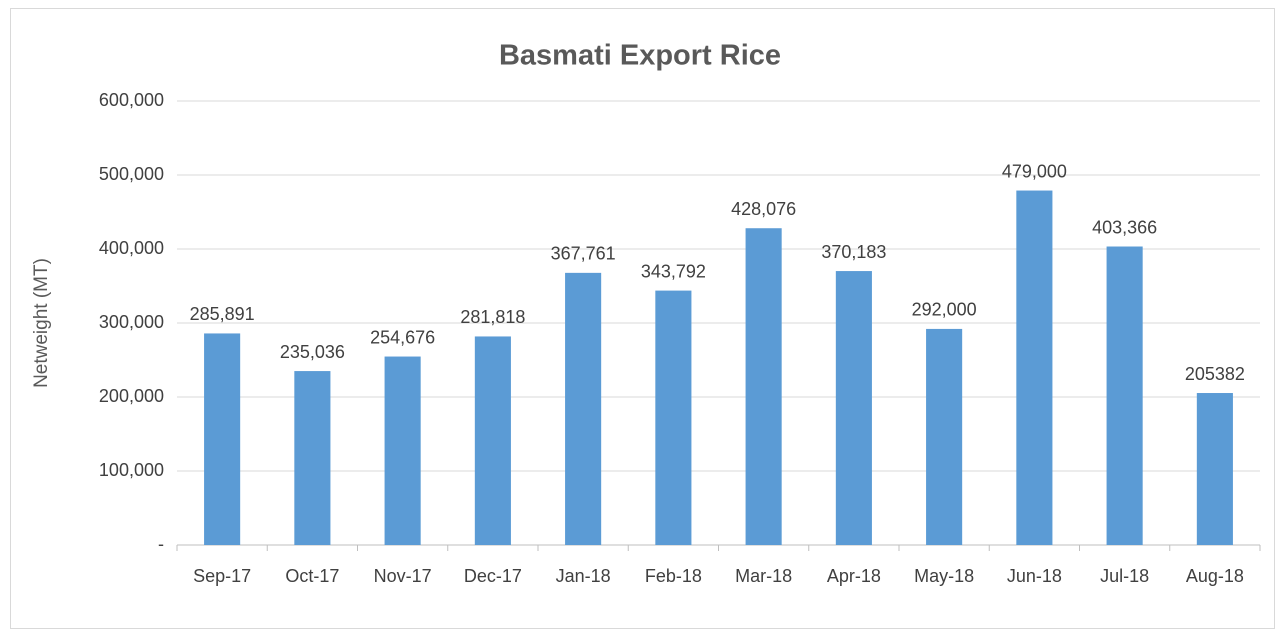 This screenshot has width=1285, height=637. What do you see at coordinates (763, 576) in the screenshot?
I see `x-tick-label: Mar-18` at bounding box center [763, 576].